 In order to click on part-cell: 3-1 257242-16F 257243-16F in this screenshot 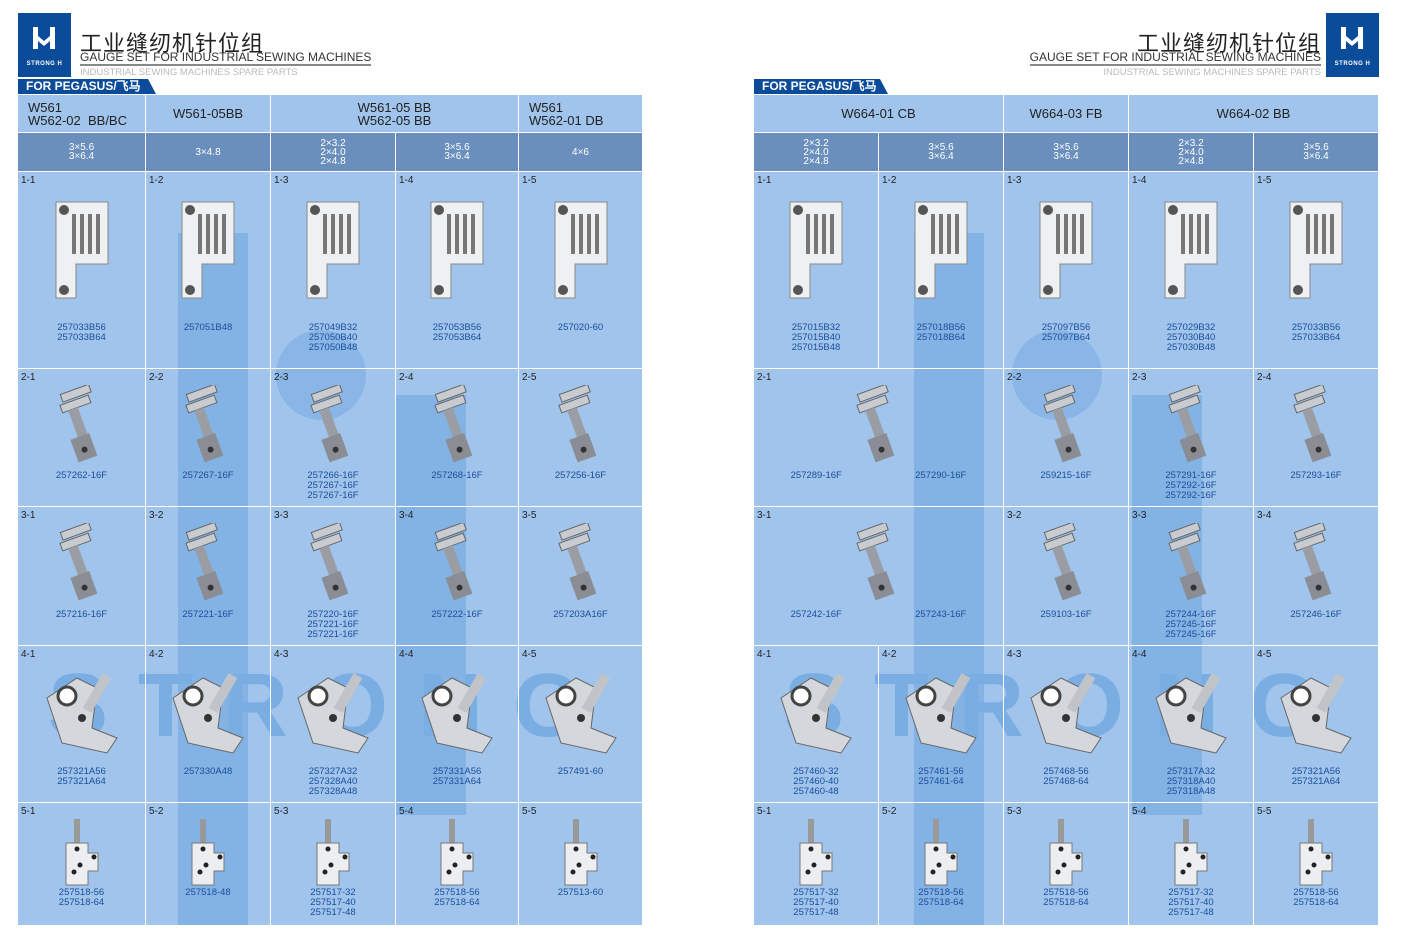, I will do `click(879, 576)`.